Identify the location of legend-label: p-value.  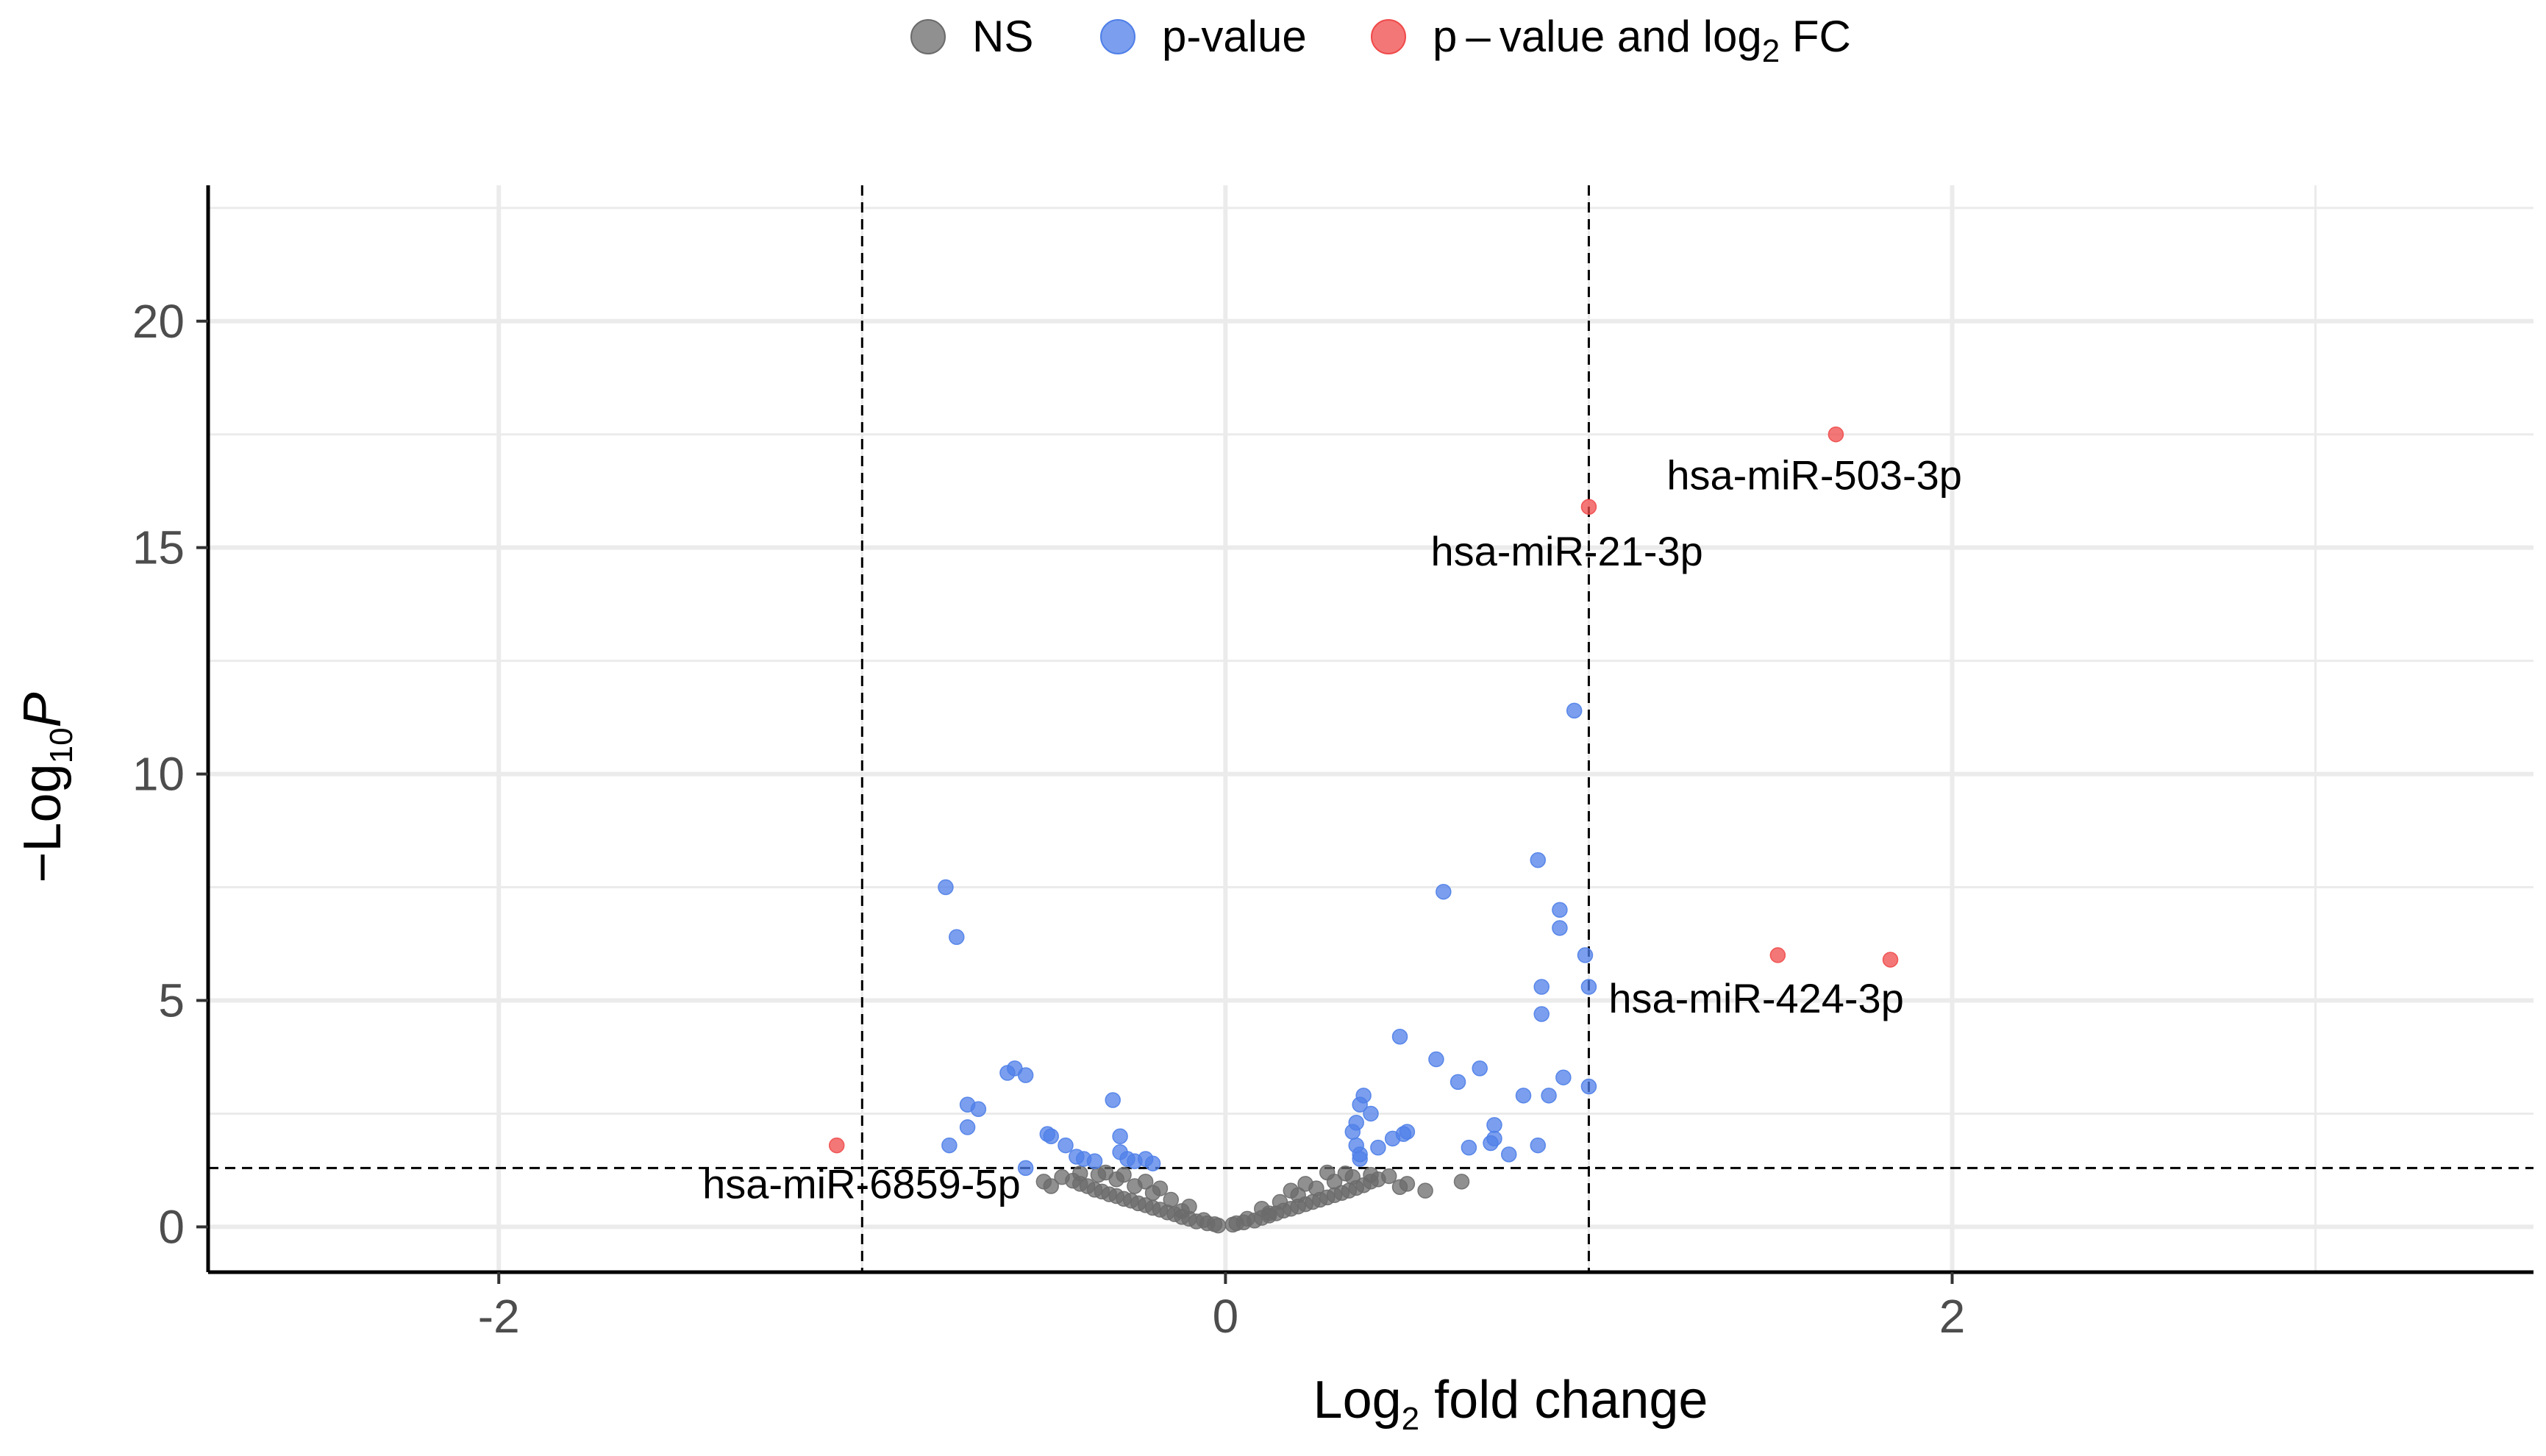
(1234, 36).